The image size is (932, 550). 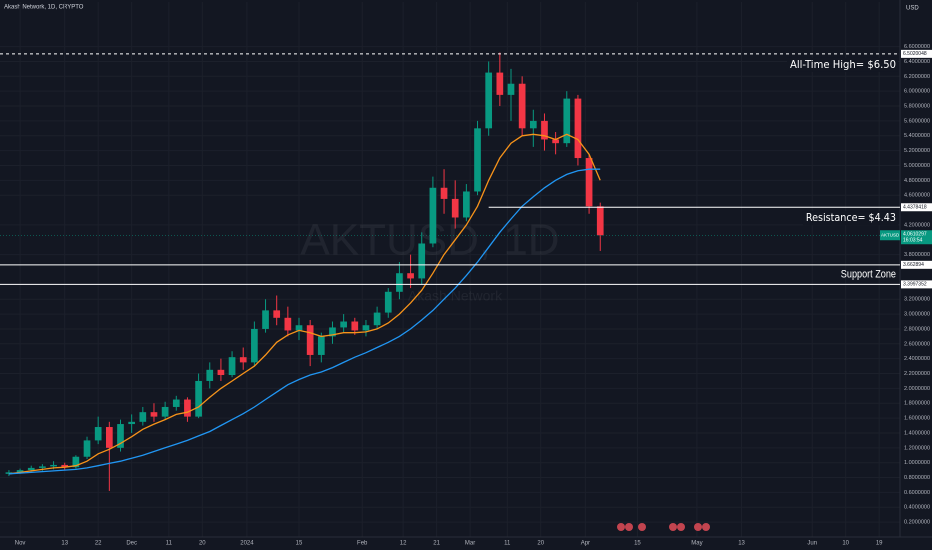 I want to click on x-tick-label: Feb, so click(x=362, y=544).